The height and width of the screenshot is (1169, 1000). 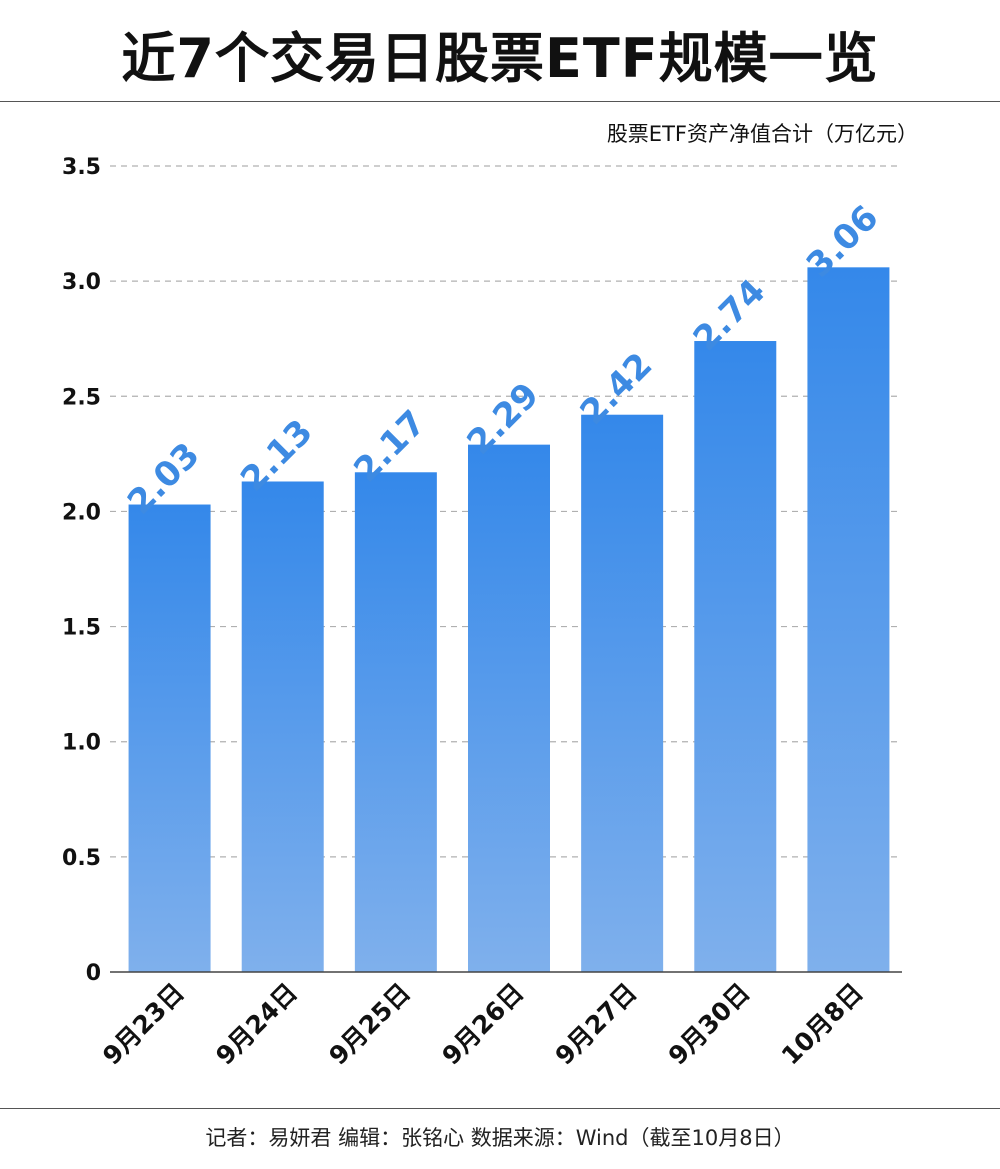 I want to click on x-tick-label: 10月8日, so click(x=822, y=1024).